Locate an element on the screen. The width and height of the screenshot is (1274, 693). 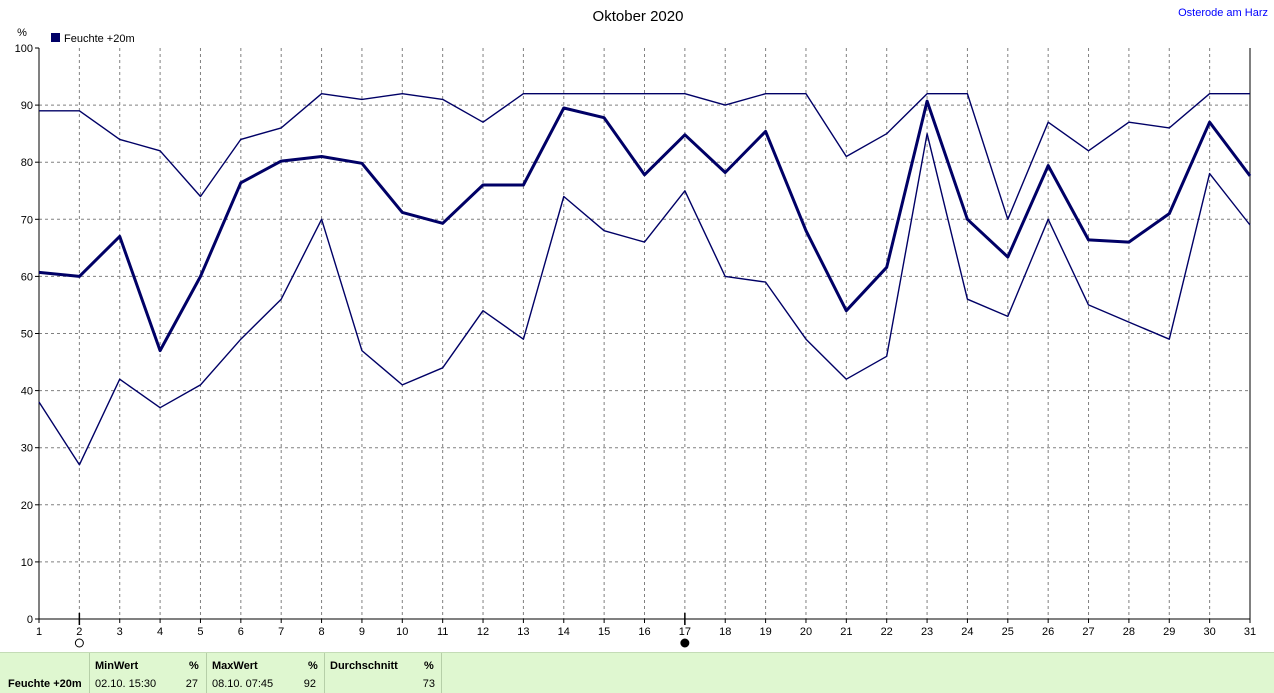
x-tick-label: 7 is located at coordinates (281, 632).